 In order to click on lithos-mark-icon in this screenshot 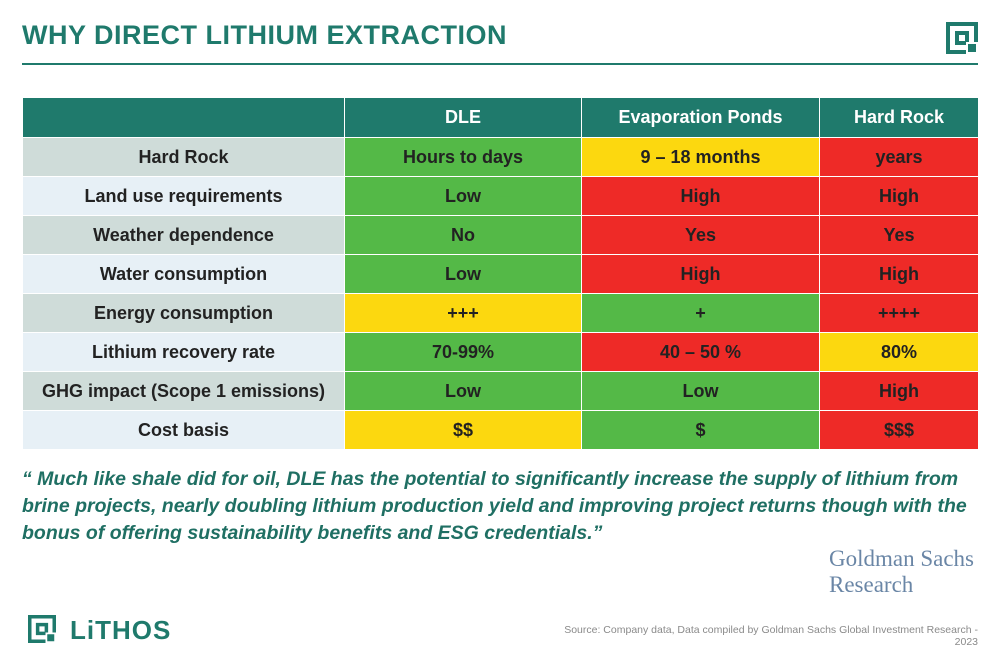, I will do `click(962, 38)`.